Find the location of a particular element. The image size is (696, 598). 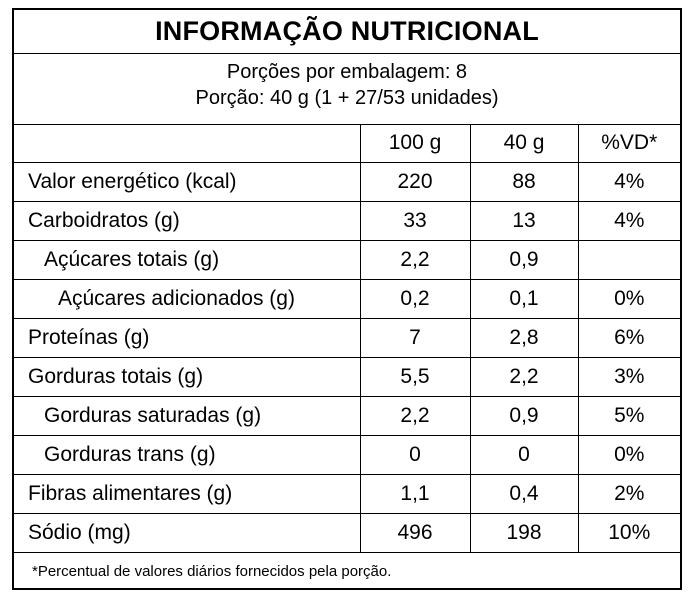

table-header-row: 100 g 40 g %VD* is located at coordinates (347, 143).